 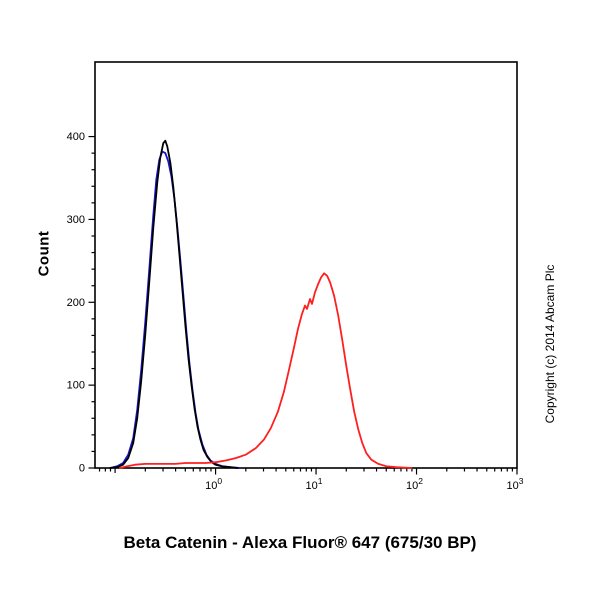 I want to click on y-tick-label: 300, so click(x=76, y=220).